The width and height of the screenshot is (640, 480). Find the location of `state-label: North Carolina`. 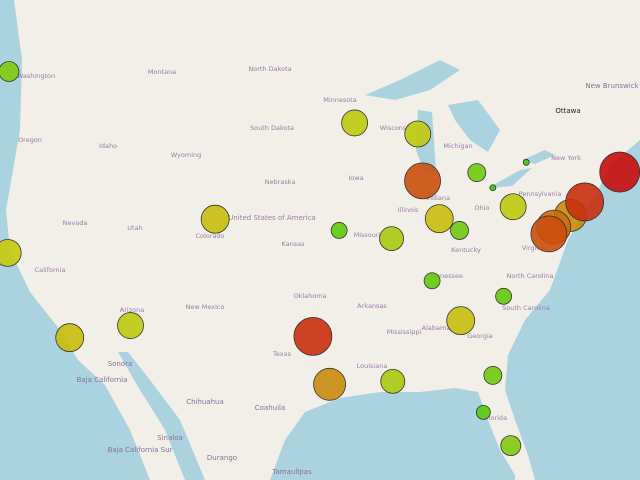

state-label: North Carolina is located at coordinates (530, 276).